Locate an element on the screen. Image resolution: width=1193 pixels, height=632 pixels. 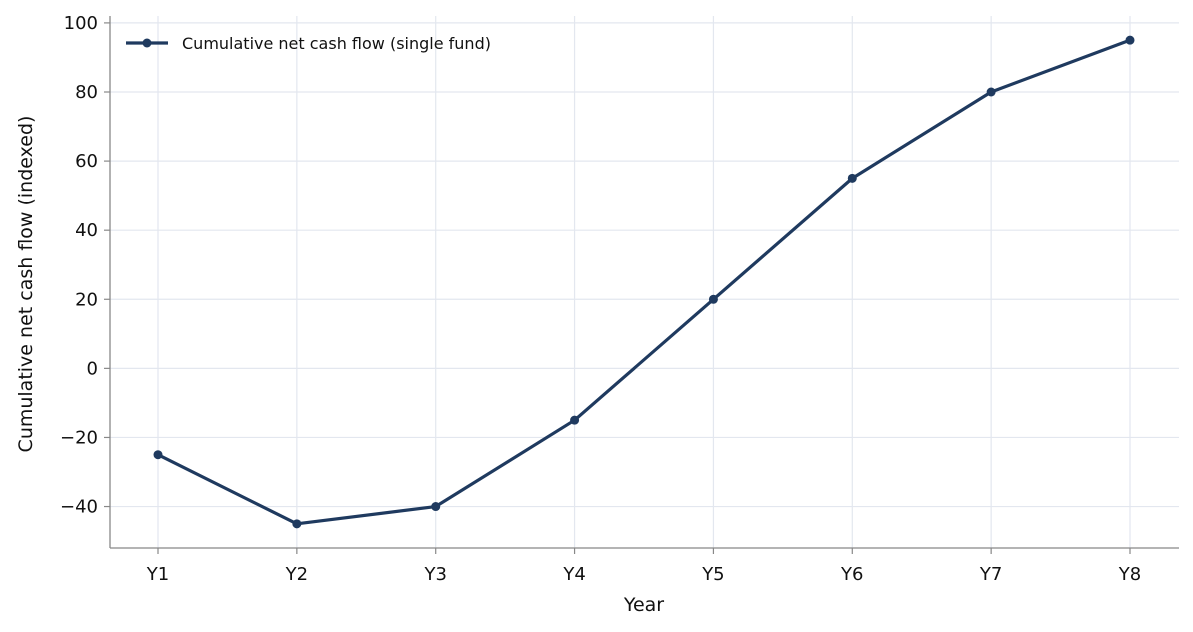
y-tick-label: 40 is located at coordinates (86, 230).